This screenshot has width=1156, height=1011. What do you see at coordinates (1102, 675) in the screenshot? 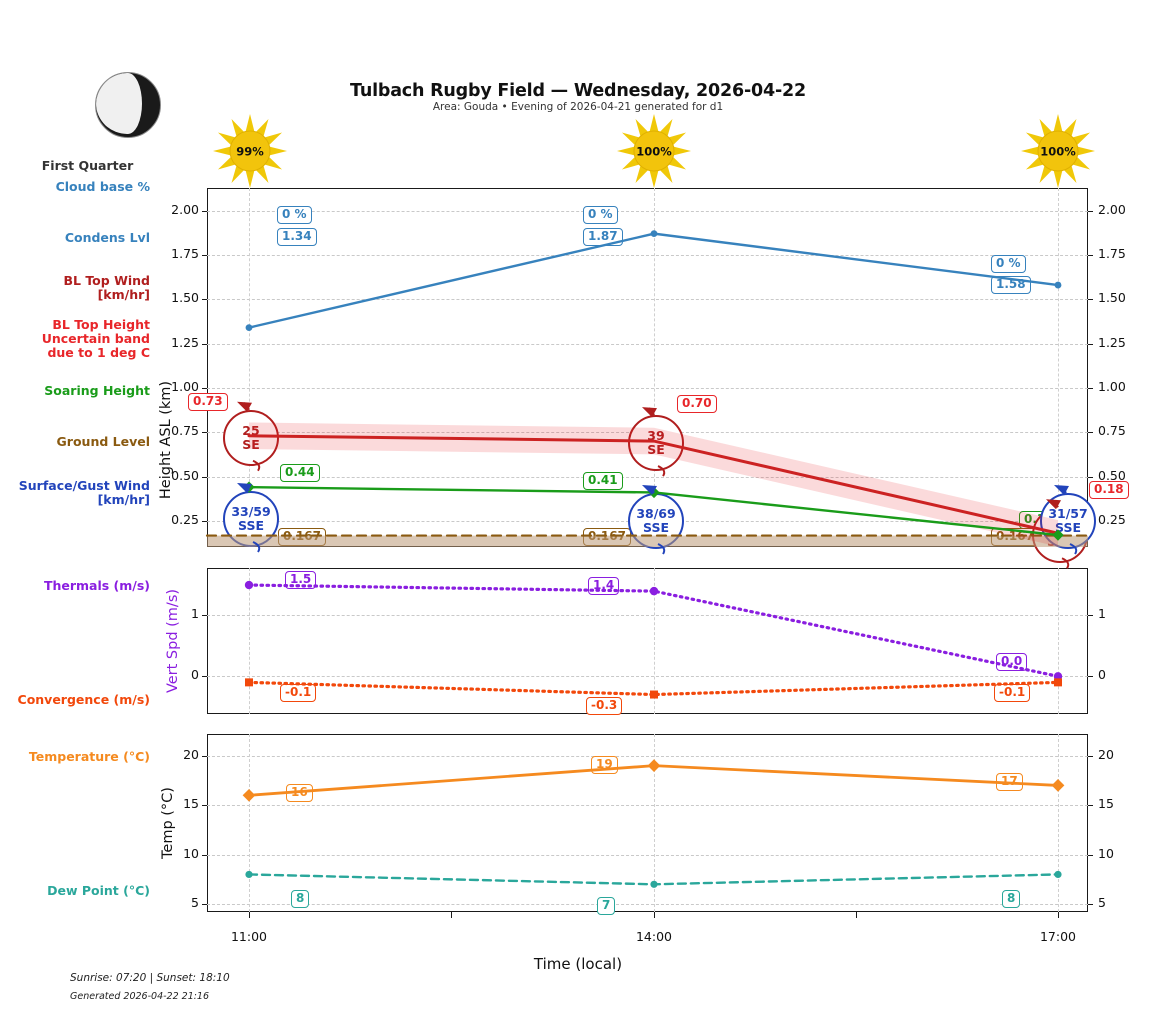
I see `y-tick-label-right: 0` at bounding box center [1102, 675].